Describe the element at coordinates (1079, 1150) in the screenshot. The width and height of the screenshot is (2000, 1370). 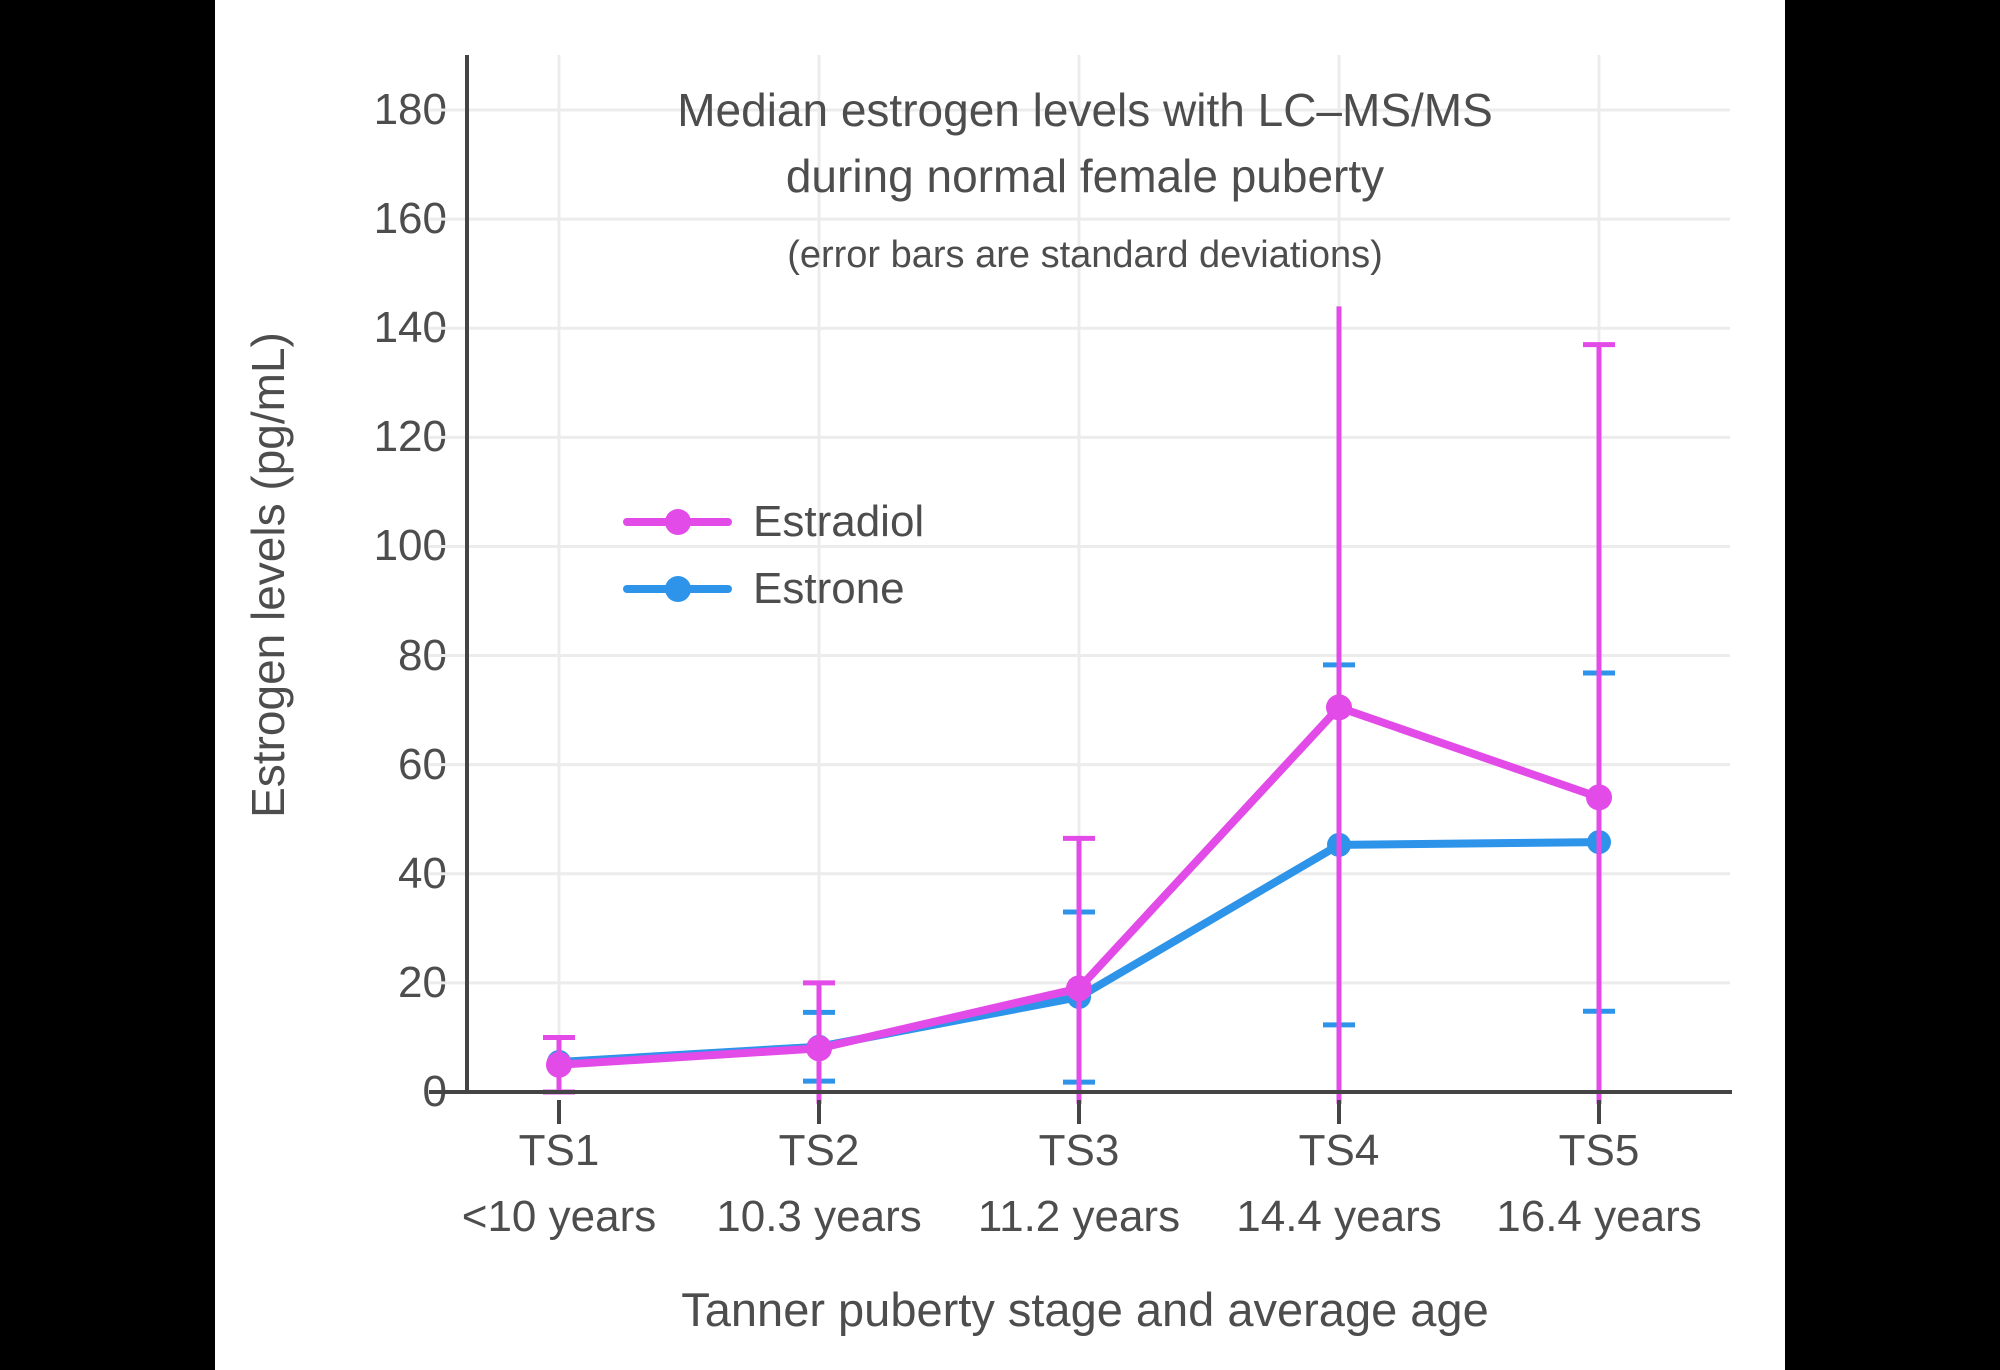
I see `x-tick-stage-TS3: TS3` at that location.